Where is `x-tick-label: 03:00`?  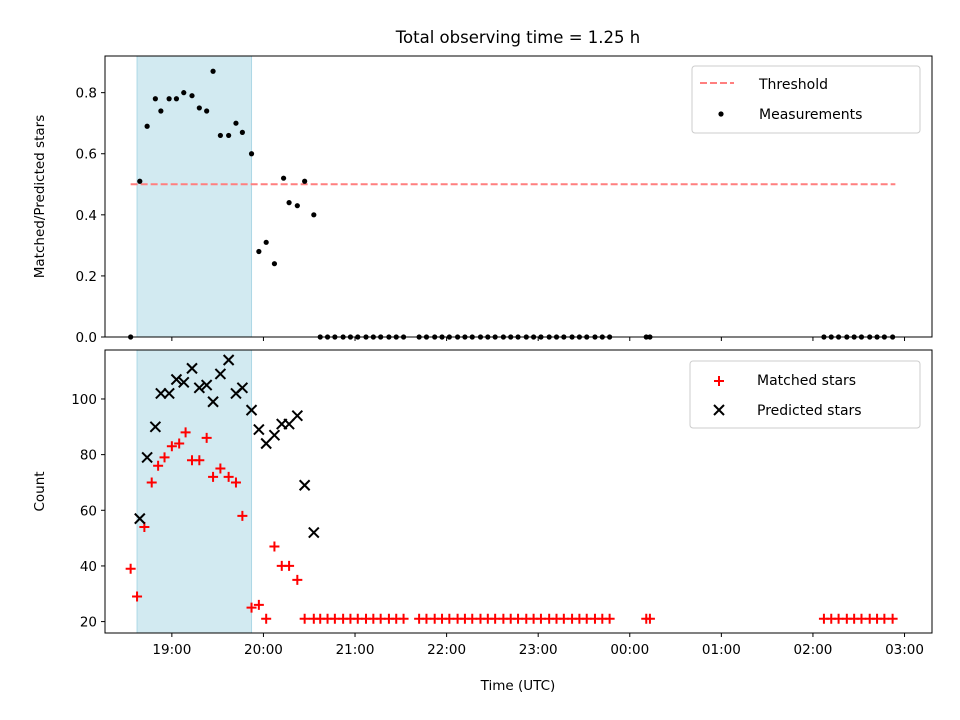
x-tick-label: 03:00 is located at coordinates (904, 650).